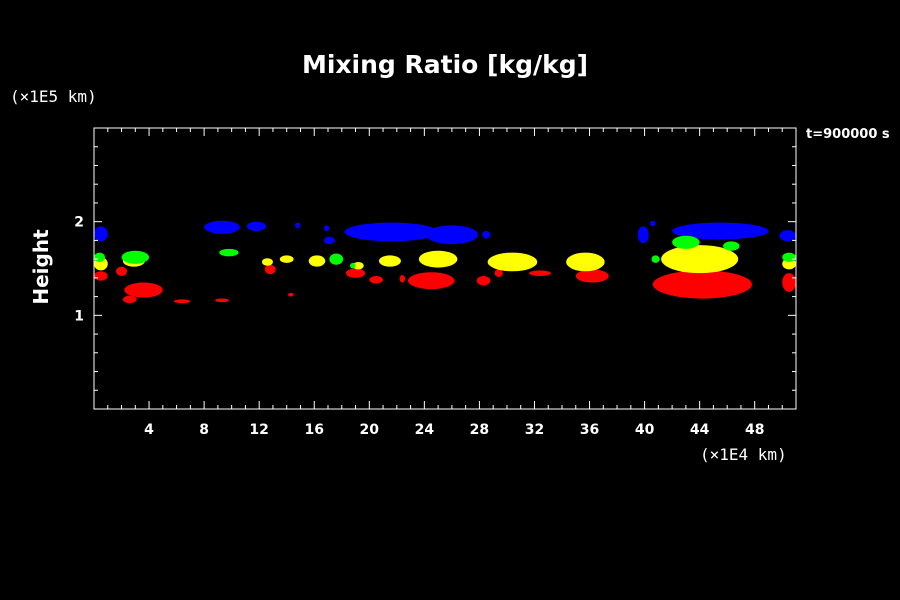  Describe the element at coordinates (534, 430) in the screenshot. I see `x-tick-label: 32` at that location.